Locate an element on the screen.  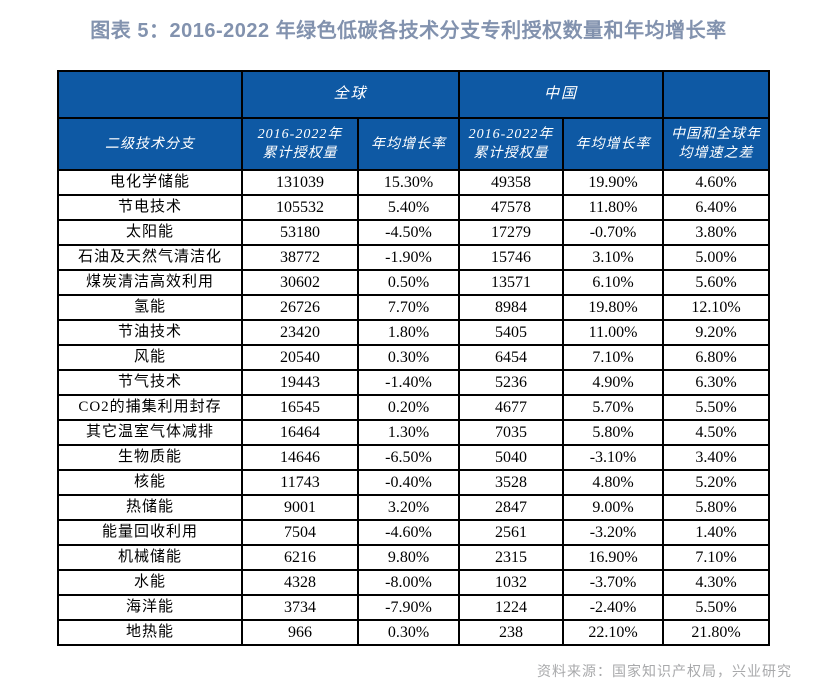
cell-value: 3.40% is located at coordinates (716, 457).